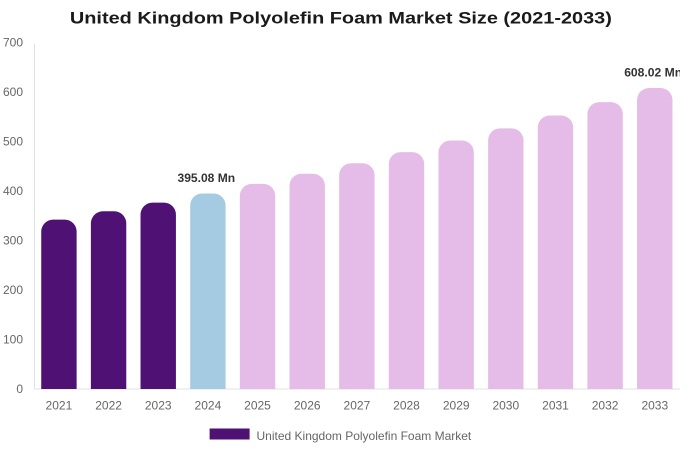  Describe the element at coordinates (19, 389) in the screenshot. I see `svg-text: 0` at that location.